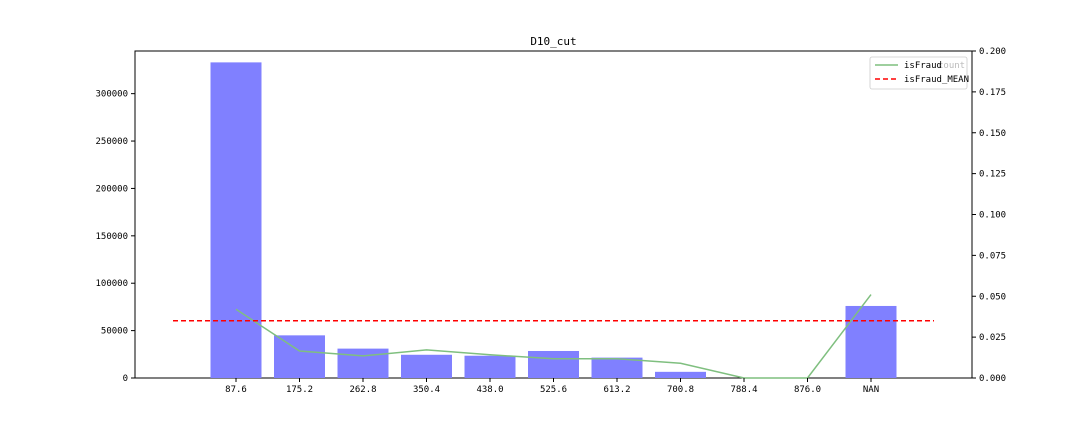  I want to click on y-right-tick-label: 0.075, so click(992, 256).